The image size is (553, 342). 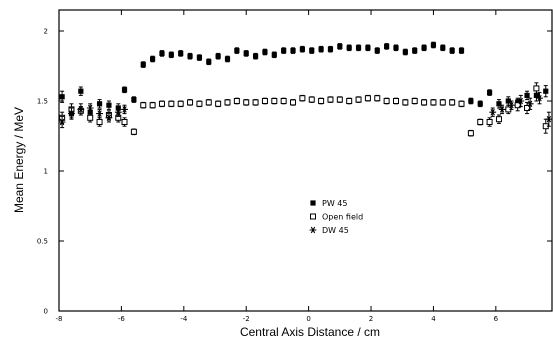 I want to click on x-tick-label: -2, so click(x=246, y=319).